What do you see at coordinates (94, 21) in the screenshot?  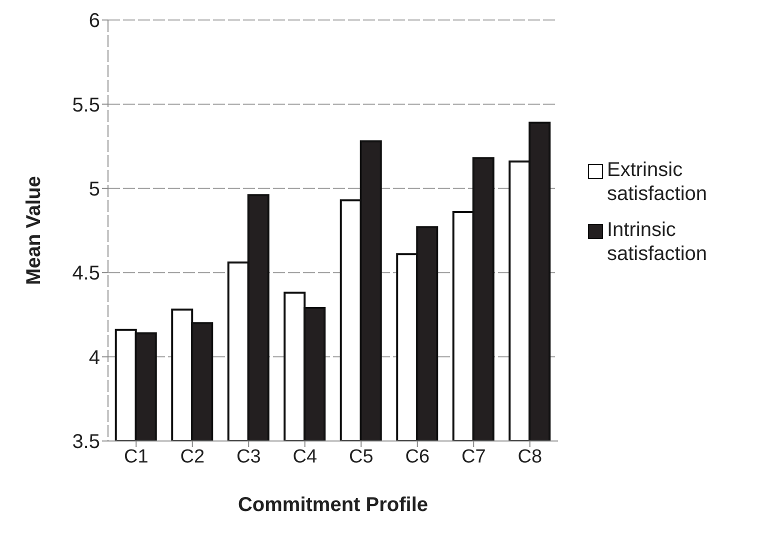 I see `y-tick-label: 6` at bounding box center [94, 21].